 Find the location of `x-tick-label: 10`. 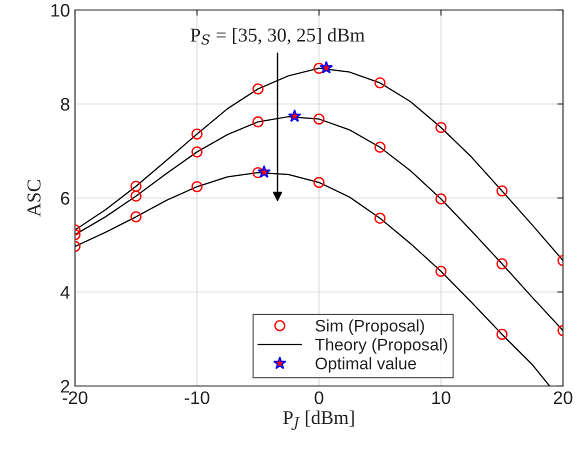

x-tick-label: 10 is located at coordinates (441, 397).